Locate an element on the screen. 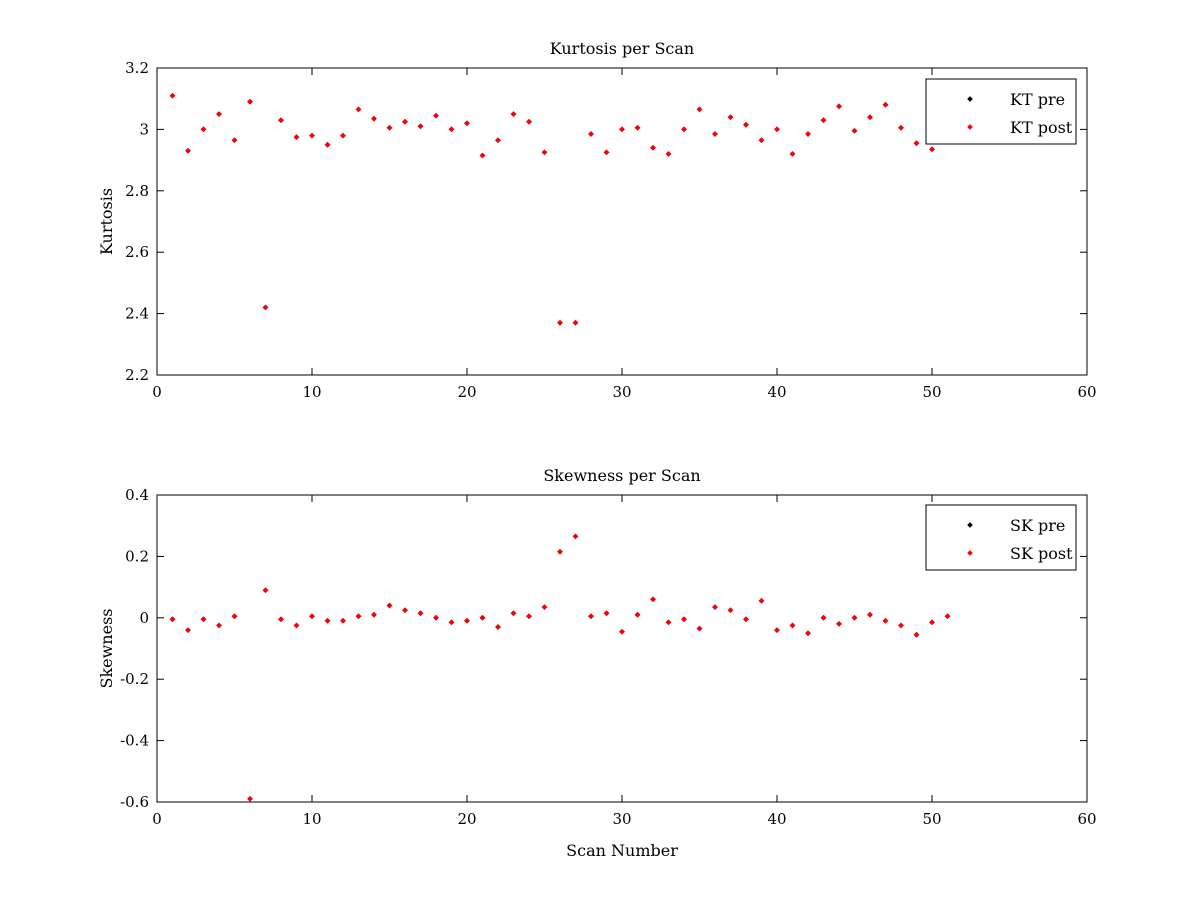 This screenshot has width=1200, height=905. chart2-title: Skewness per Scan is located at coordinates (621, 475).